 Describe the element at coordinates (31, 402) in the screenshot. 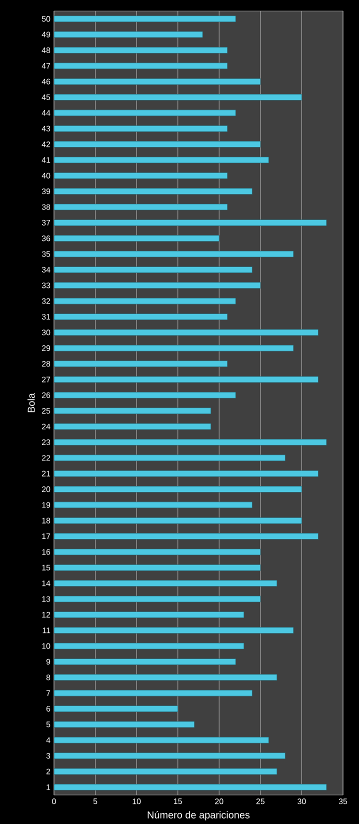

I see `y-axis-title: Bola` at that location.